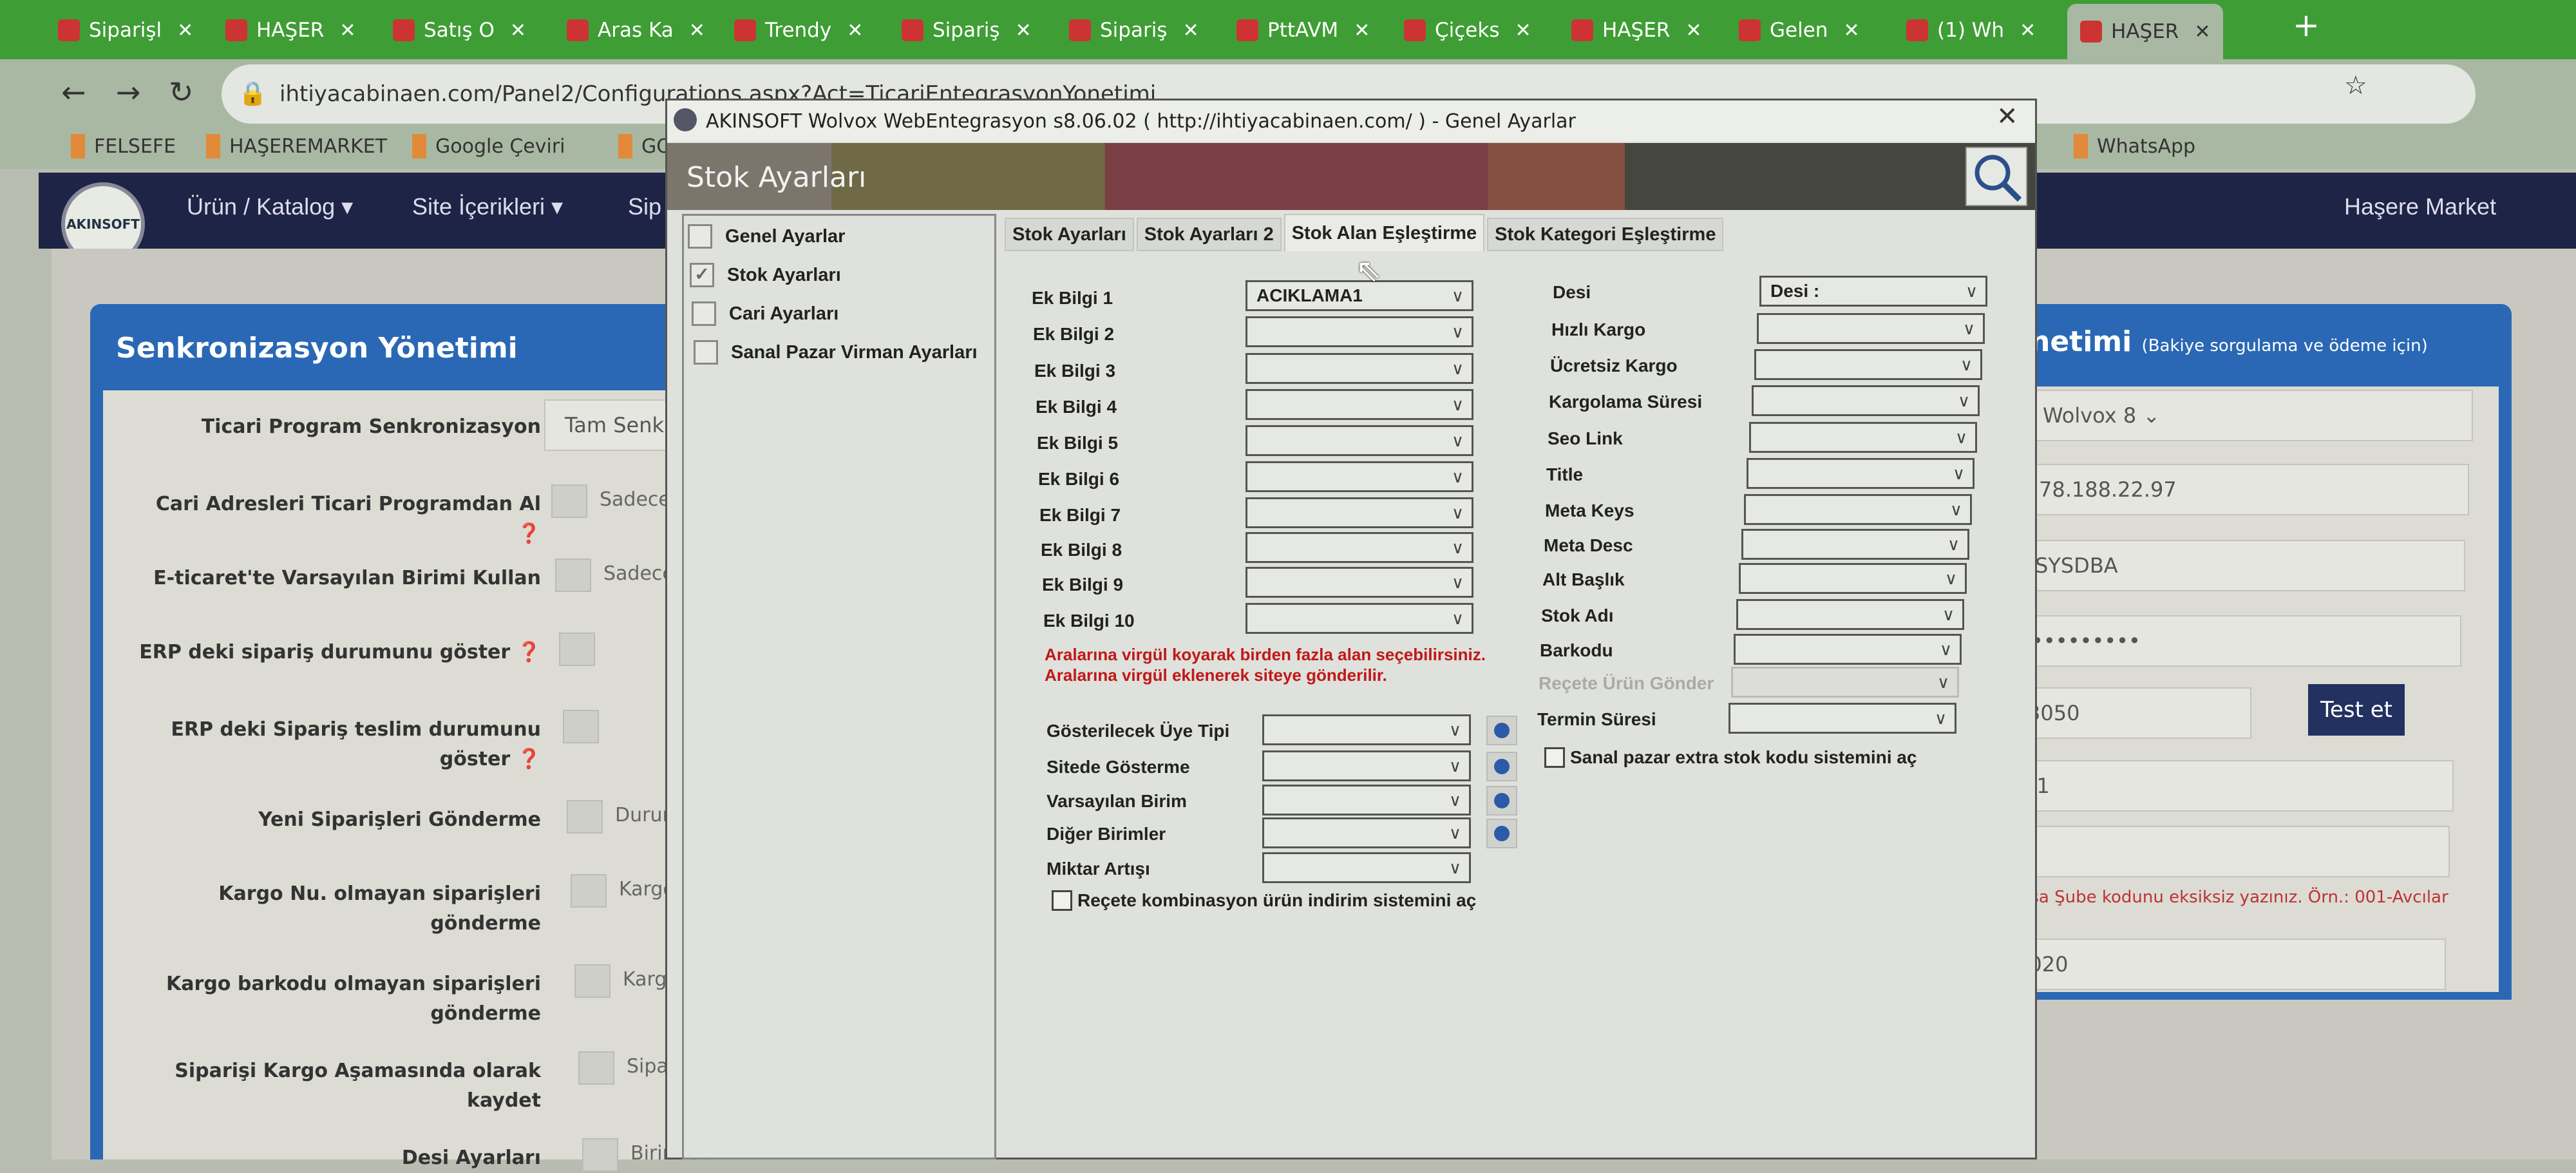  I want to click on test-button: Test et, so click(2357, 710).